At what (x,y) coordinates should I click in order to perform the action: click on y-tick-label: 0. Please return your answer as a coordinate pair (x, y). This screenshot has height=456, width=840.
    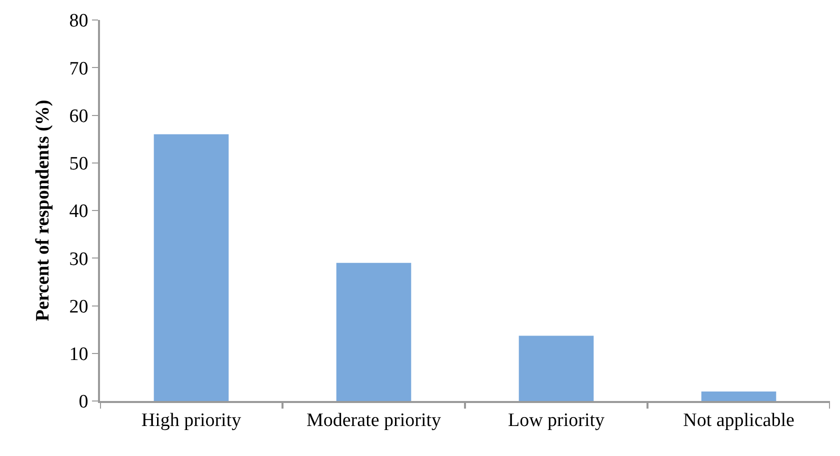
    Looking at the image, I should click on (83, 402).